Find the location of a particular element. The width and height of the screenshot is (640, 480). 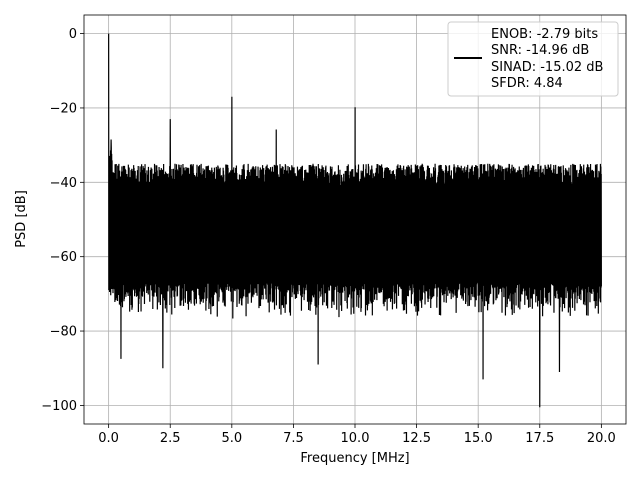

y-tick-label: −40 is located at coordinates (63, 183).